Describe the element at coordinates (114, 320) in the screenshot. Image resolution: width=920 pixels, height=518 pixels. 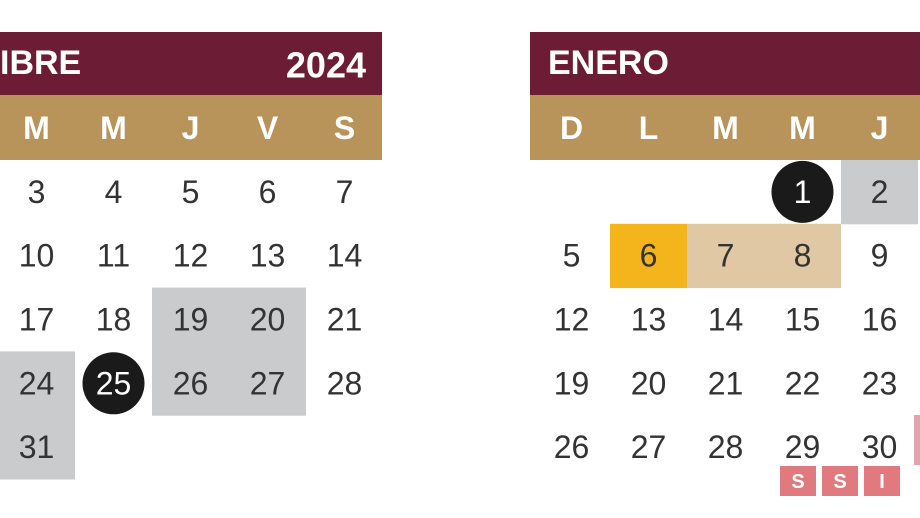
I see `day-number: 18` at that location.